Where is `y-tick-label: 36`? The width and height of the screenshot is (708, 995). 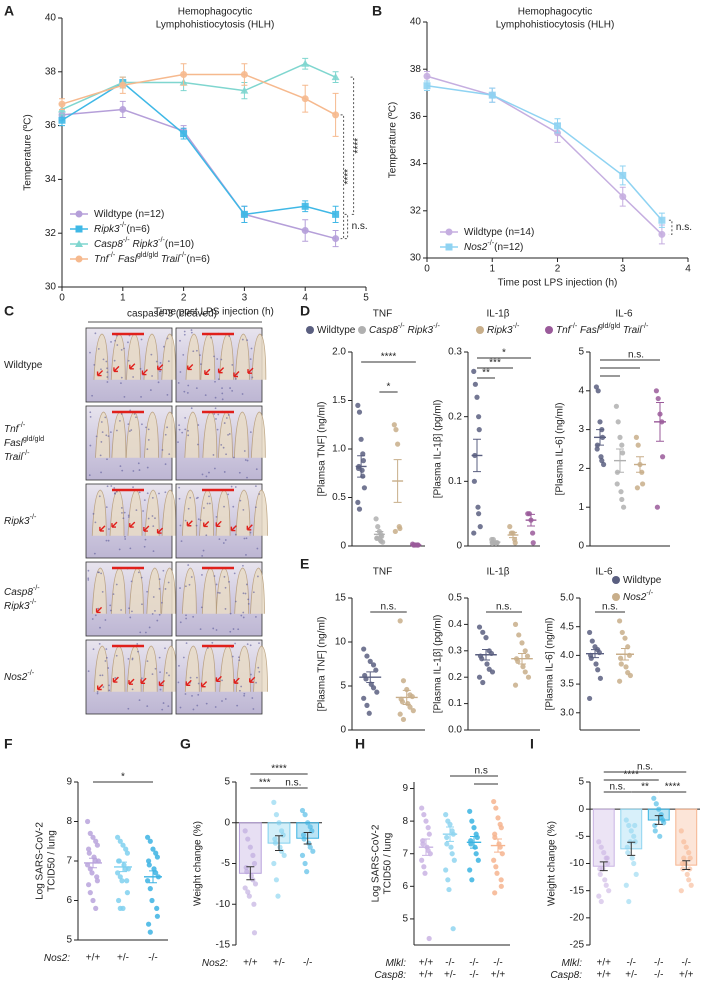
y-tick-label: 36 is located at coordinates (416, 116).